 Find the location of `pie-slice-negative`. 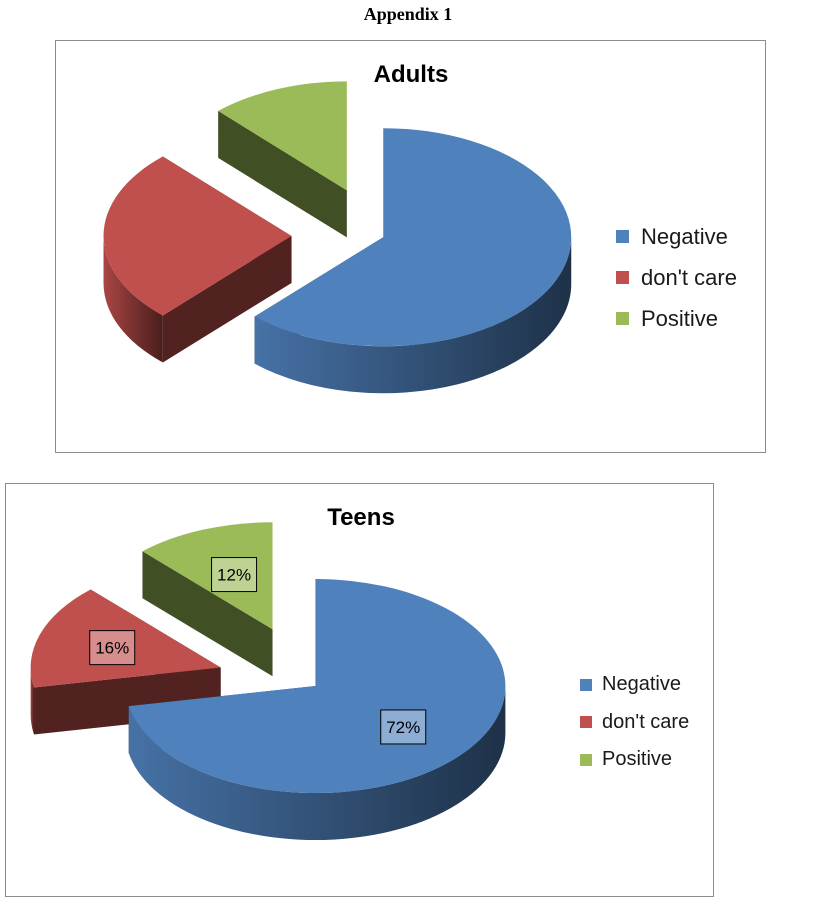

pie-slice-negative is located at coordinates (413, 237).